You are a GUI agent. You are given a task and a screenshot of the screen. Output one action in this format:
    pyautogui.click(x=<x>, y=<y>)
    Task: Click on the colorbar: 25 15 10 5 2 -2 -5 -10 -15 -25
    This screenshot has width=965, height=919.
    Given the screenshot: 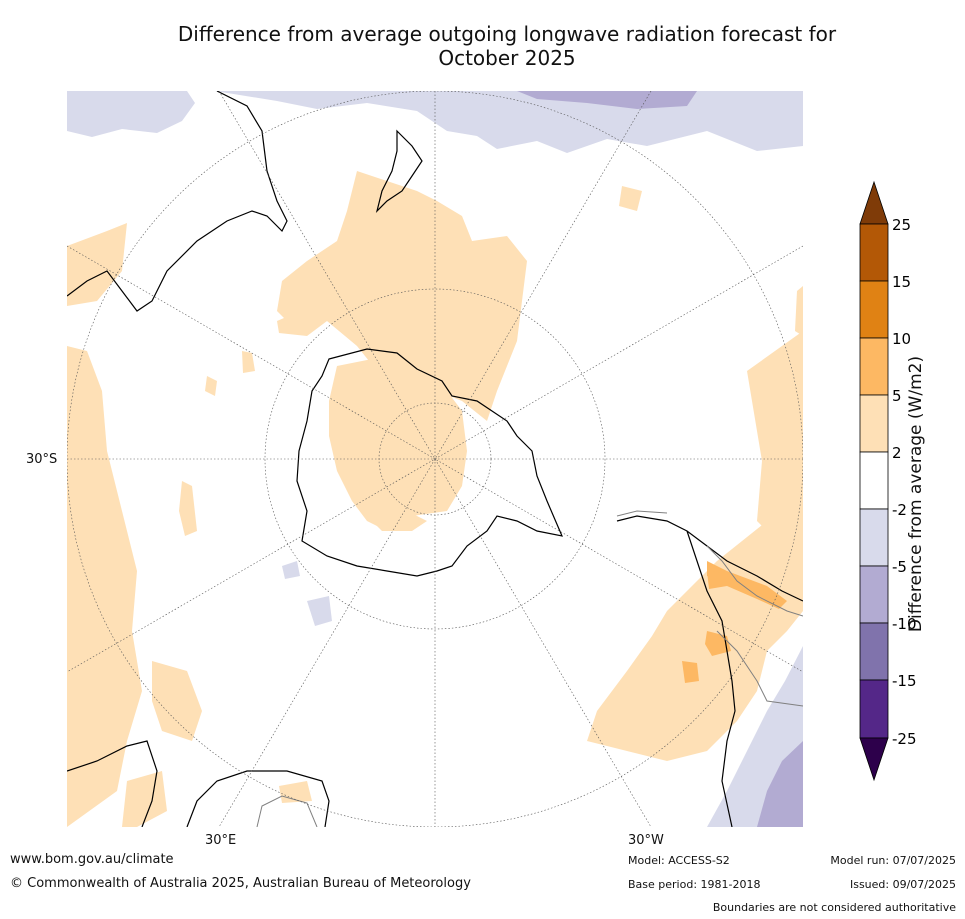 What is the action you would take?
    pyautogui.click(x=888, y=481)
    